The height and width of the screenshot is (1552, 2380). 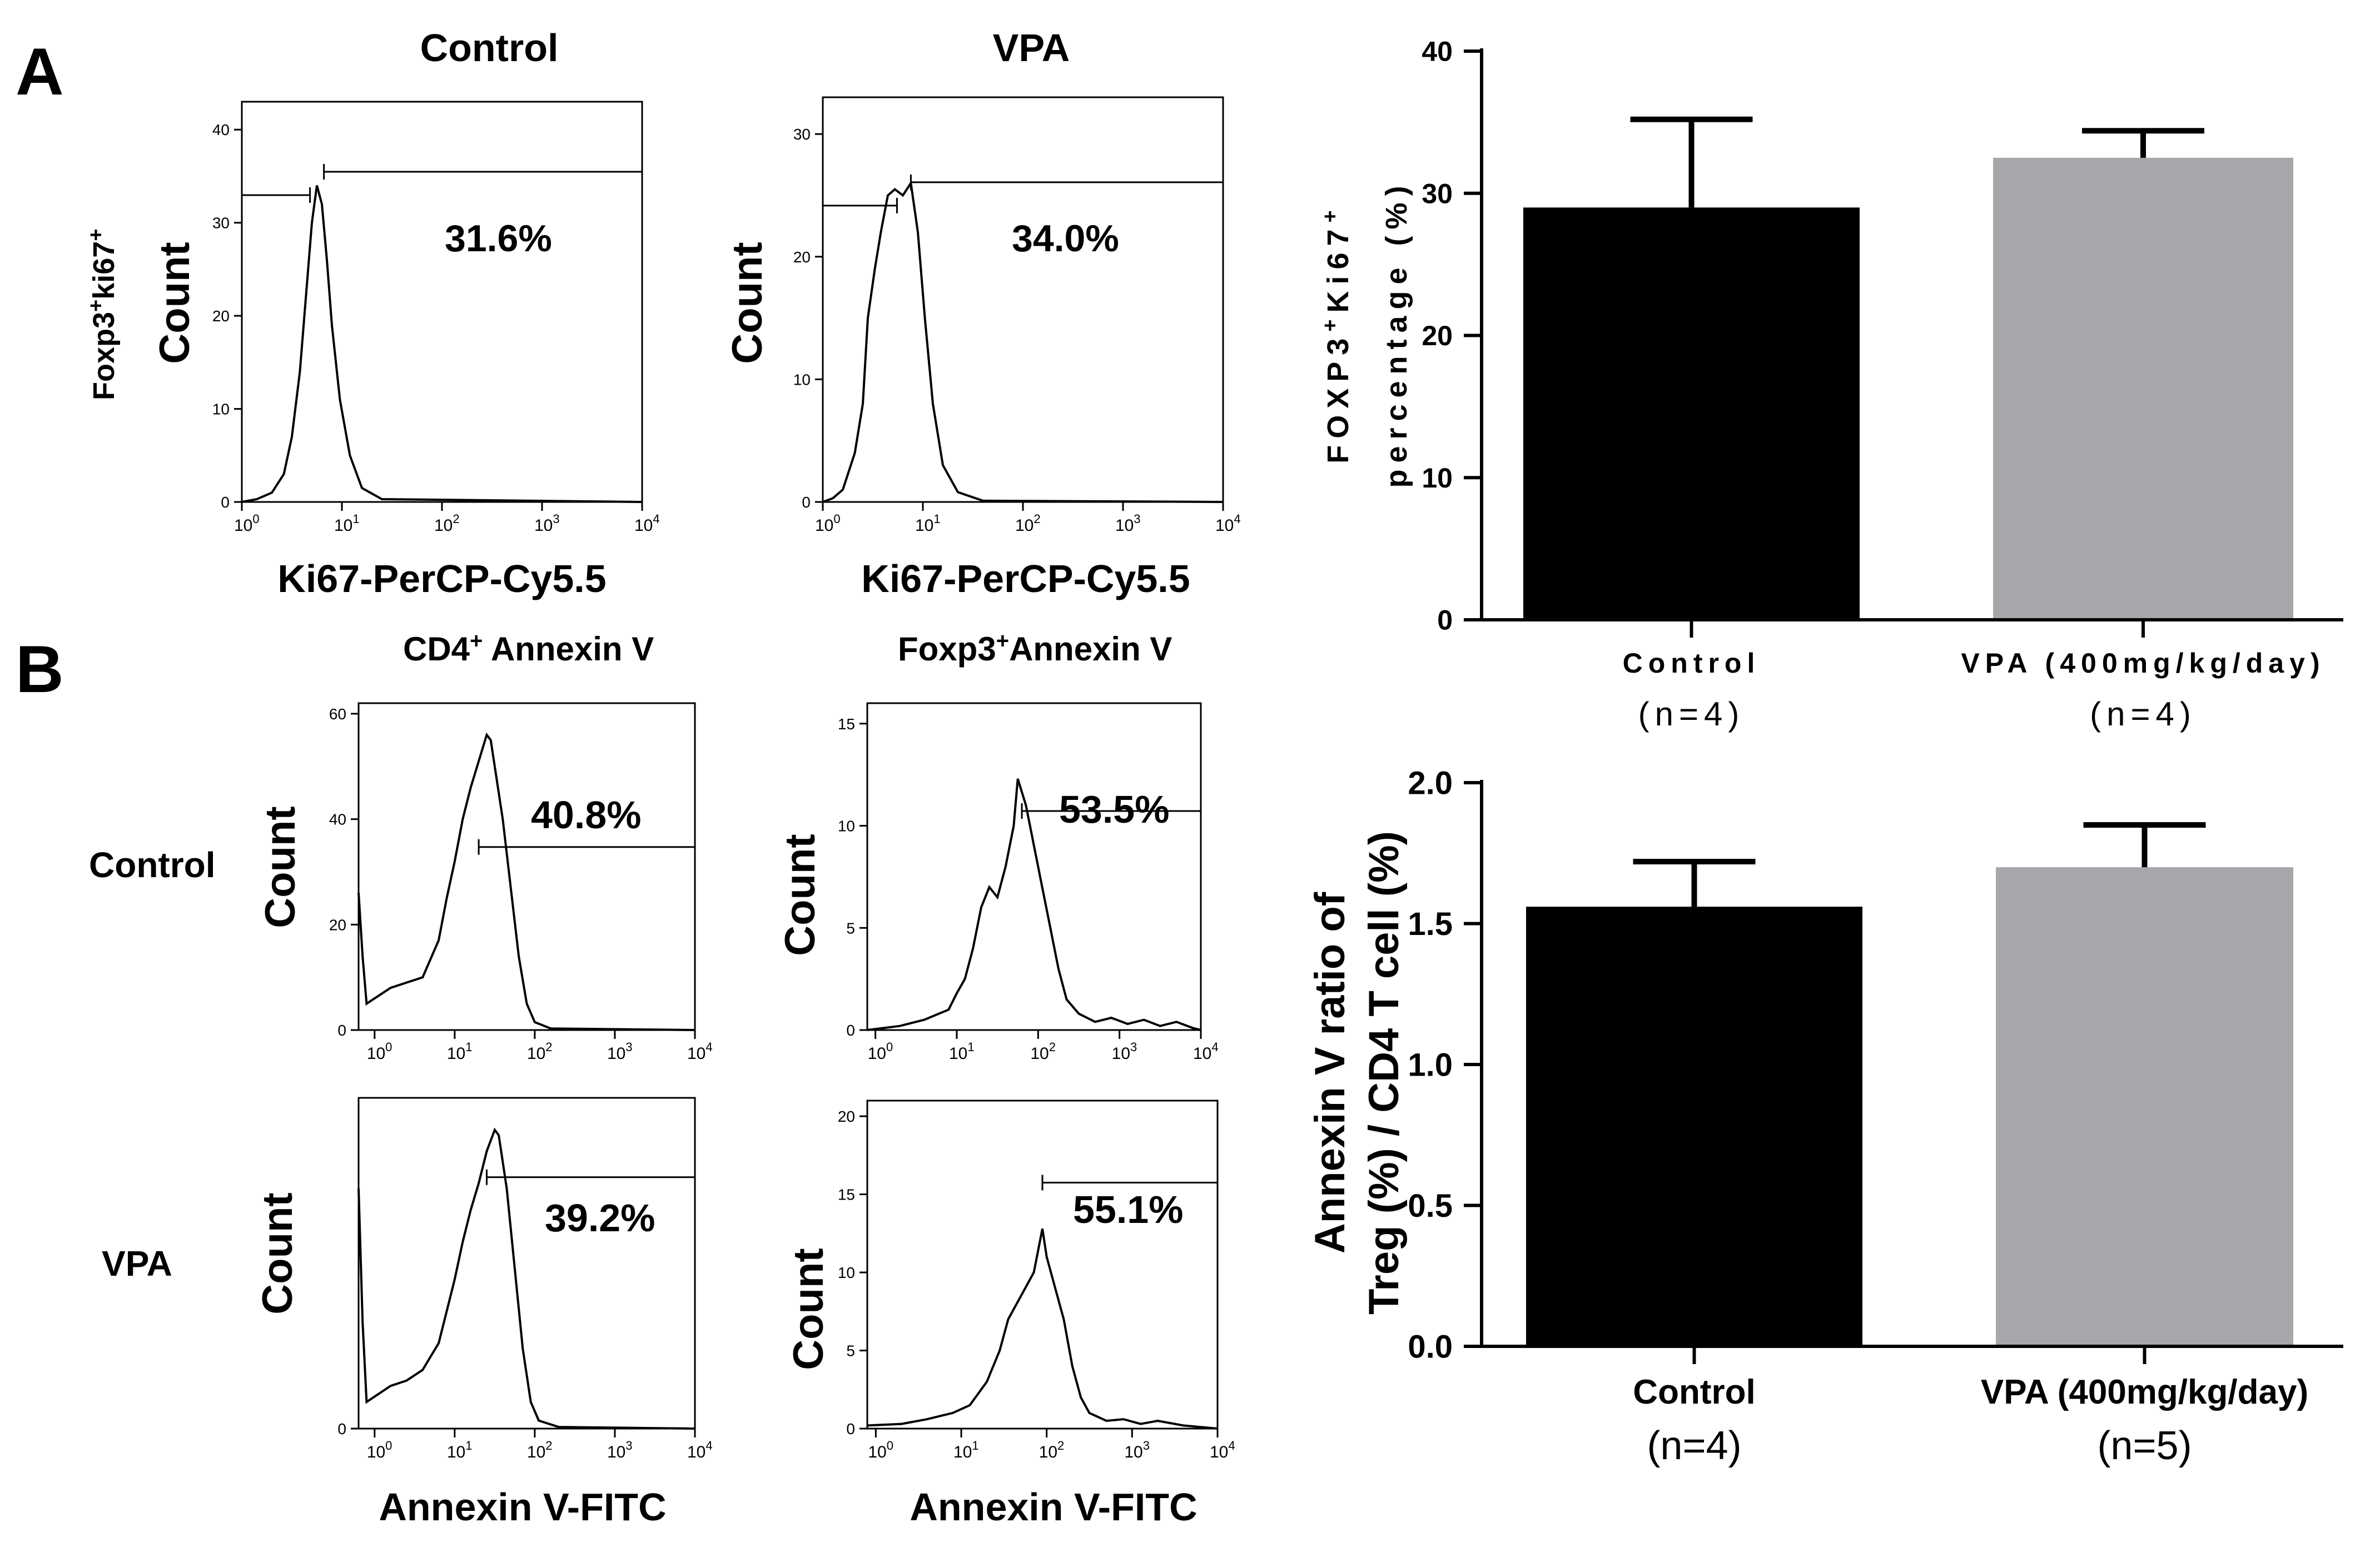 I want to click on y-tick-label: 2.0, so click(x=1430, y=783).